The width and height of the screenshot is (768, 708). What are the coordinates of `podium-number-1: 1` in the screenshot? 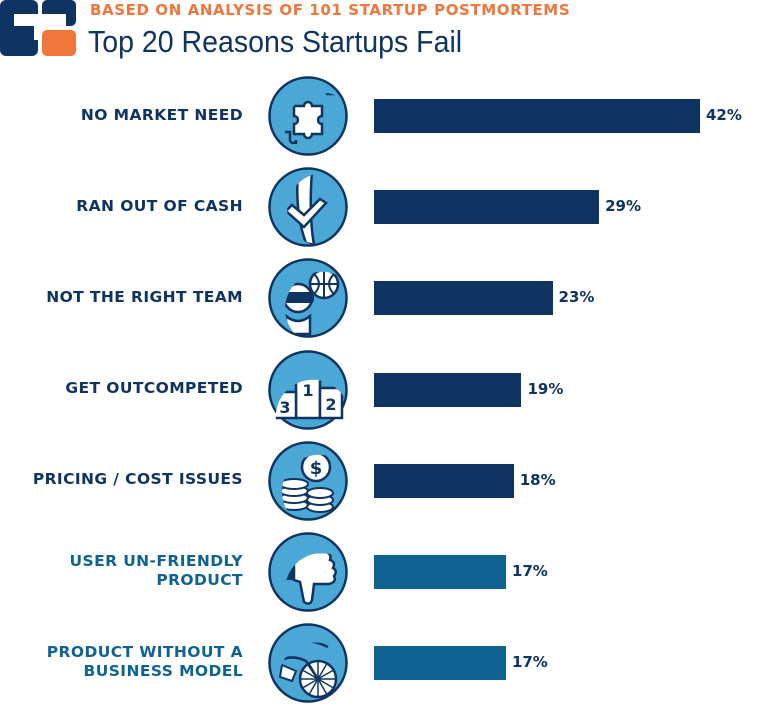 It's located at (307, 390).